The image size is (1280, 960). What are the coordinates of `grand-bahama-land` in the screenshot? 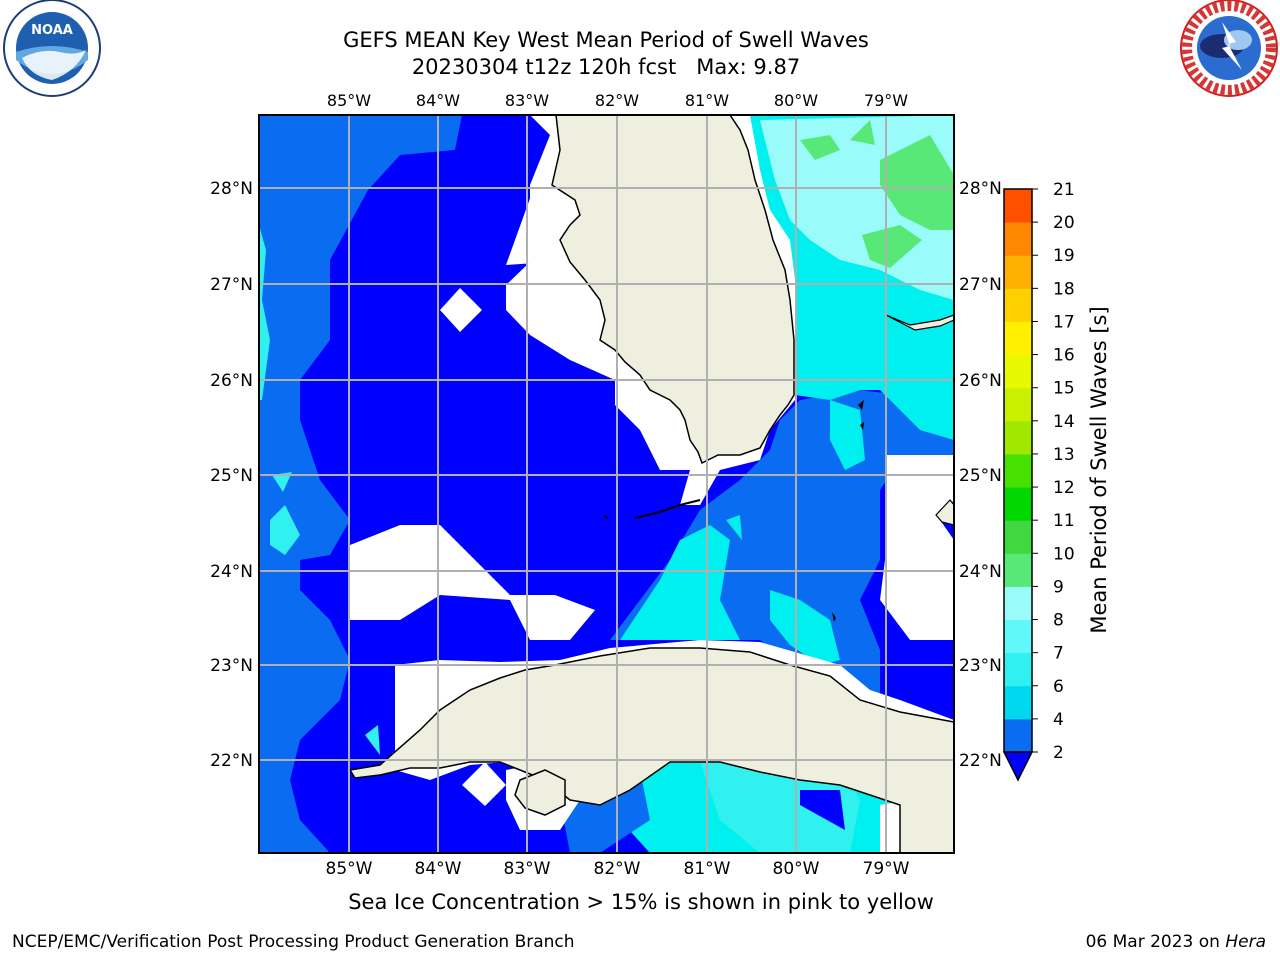 It's located at (919, 322).